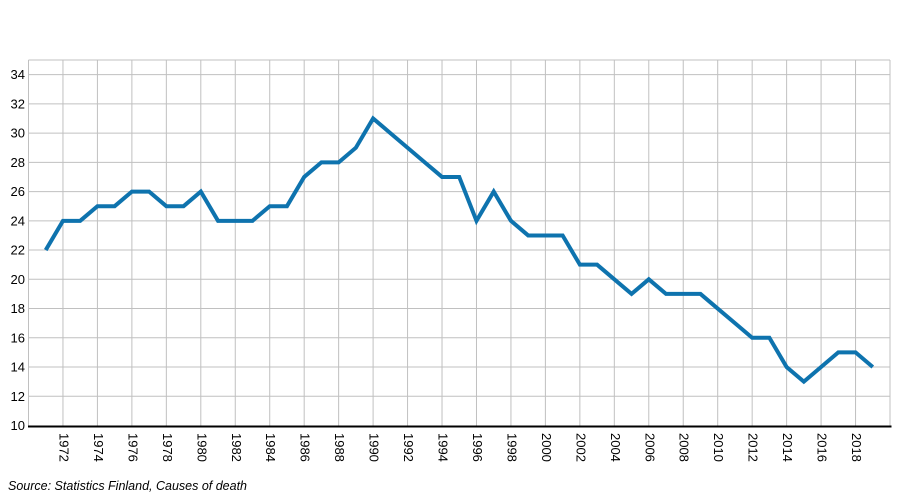 Image resolution: width=900 pixels, height=500 pixels. Describe the element at coordinates (18, 308) in the screenshot. I see `y-tick-label: 18` at that location.